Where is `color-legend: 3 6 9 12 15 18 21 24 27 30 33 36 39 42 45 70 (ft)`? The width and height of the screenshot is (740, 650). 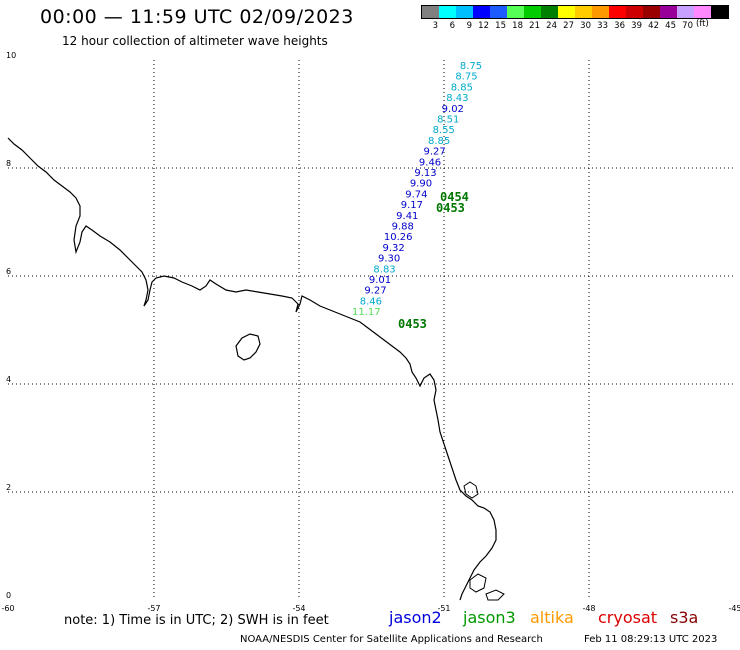
color-legend: 3 6 9 12 15 18 21 24 27 30 33 36 39 42 45 70 (ft) is located at coordinates (575, 18).